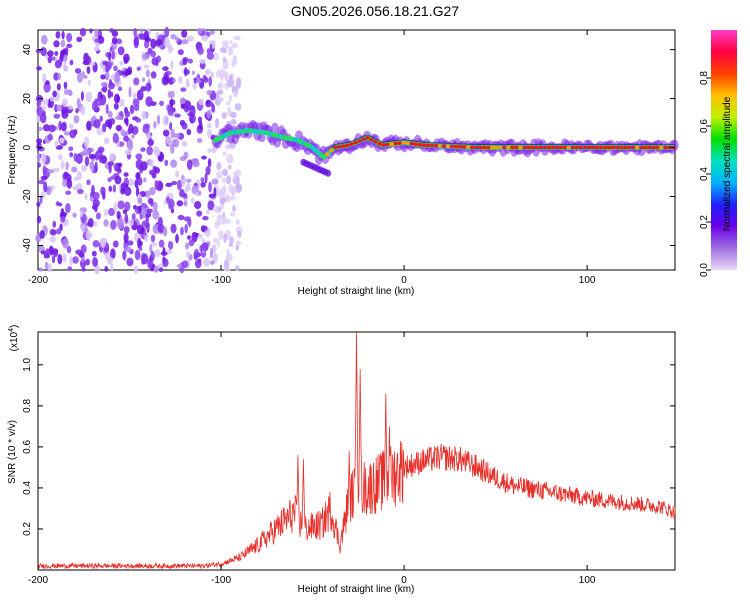 This screenshot has width=750, height=600. Describe the element at coordinates (587, 580) in the screenshot. I see `x-tick-label: 100` at that location.